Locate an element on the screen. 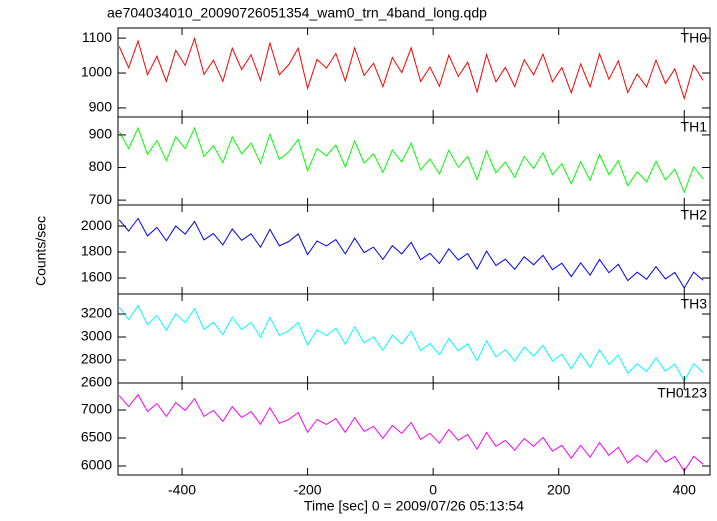 The width and height of the screenshot is (717, 521). y-tick-label: 800 is located at coordinates (101, 166).